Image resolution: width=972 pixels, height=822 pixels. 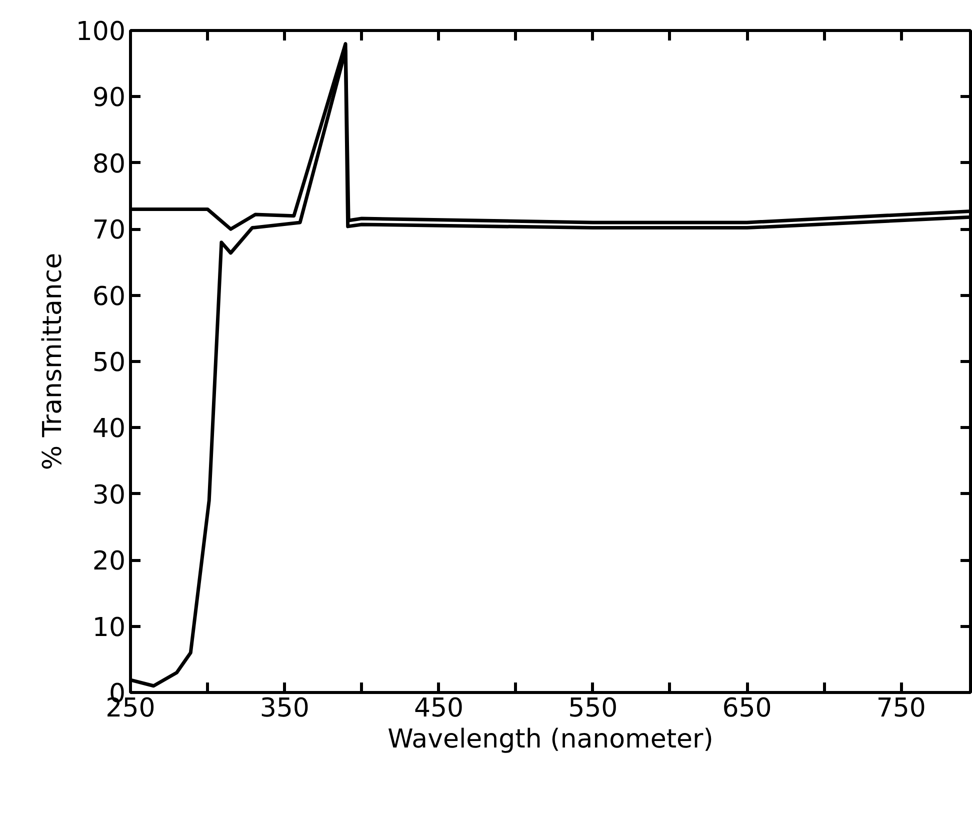 I want to click on x-tick-label: 550, so click(x=593, y=709).